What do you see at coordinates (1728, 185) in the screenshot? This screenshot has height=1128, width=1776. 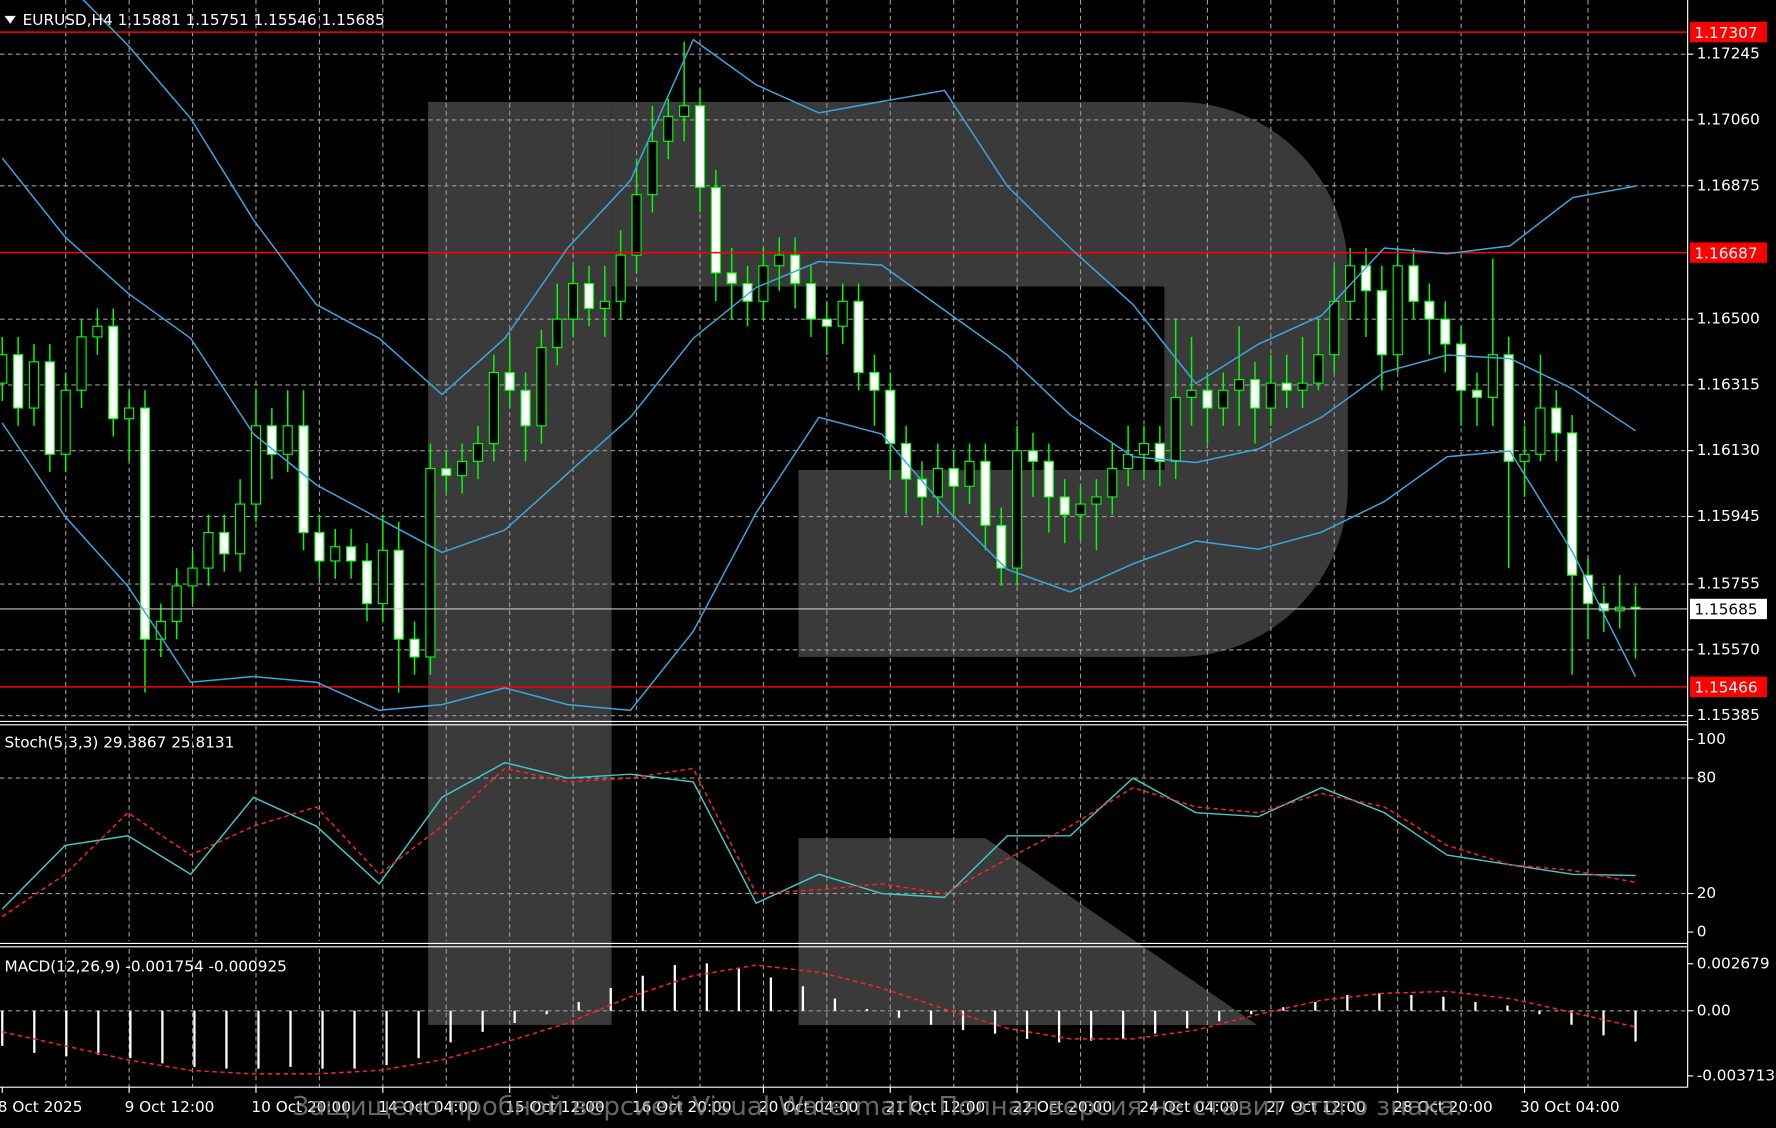 I see `y-tick-label: 1.16875` at bounding box center [1728, 185].